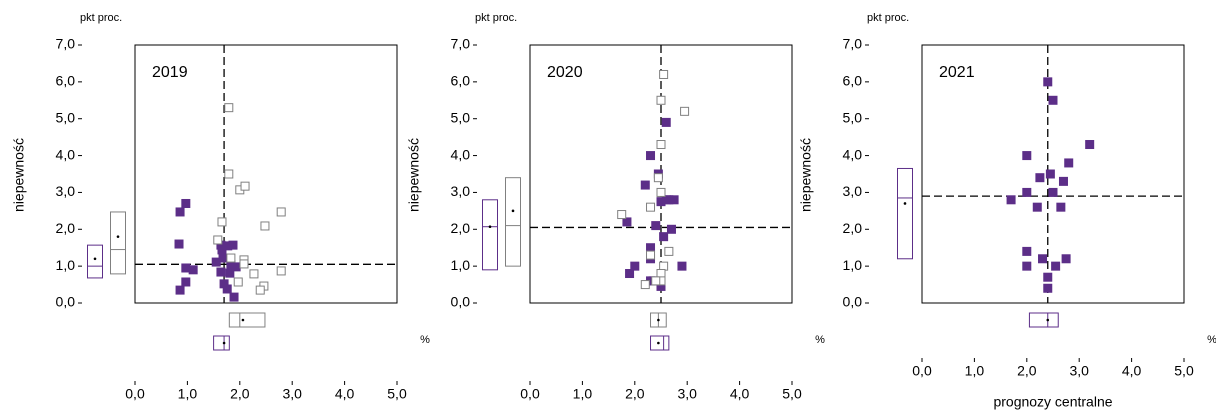 The height and width of the screenshot is (415, 1216). Describe the element at coordinates (461, 154) in the screenshot. I see `y-tick-label: 4,0` at that location.